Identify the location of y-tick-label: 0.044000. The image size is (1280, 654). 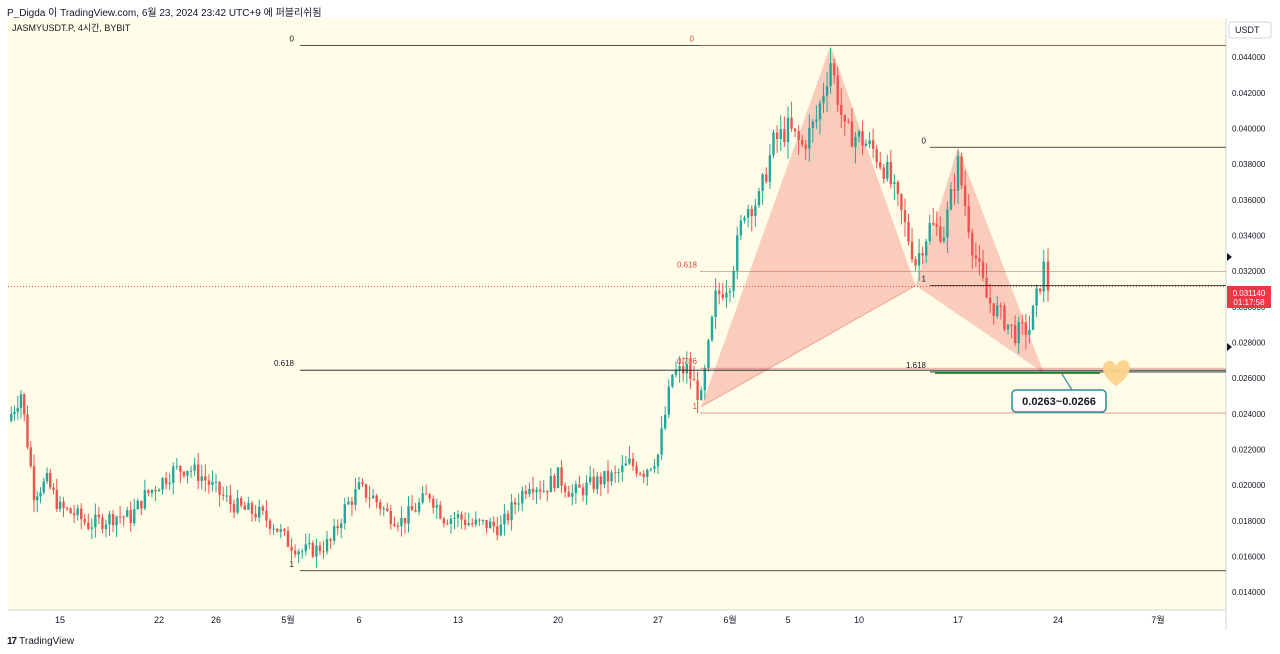
(1249, 57).